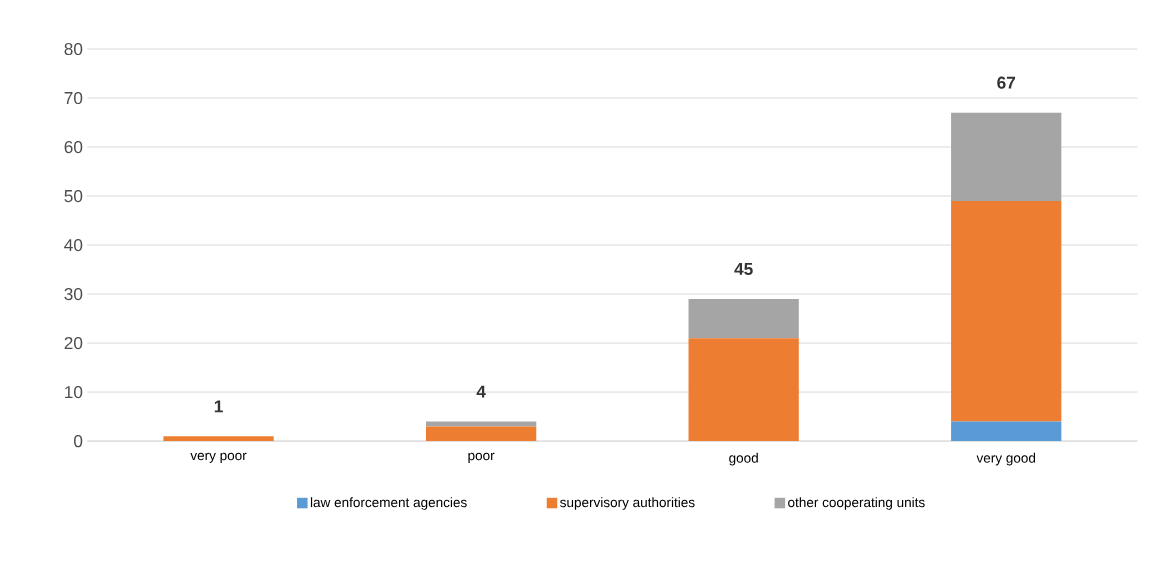 The image size is (1176, 567). Describe the element at coordinates (73, 294) in the screenshot. I see `y-tick-label: 30` at that location.